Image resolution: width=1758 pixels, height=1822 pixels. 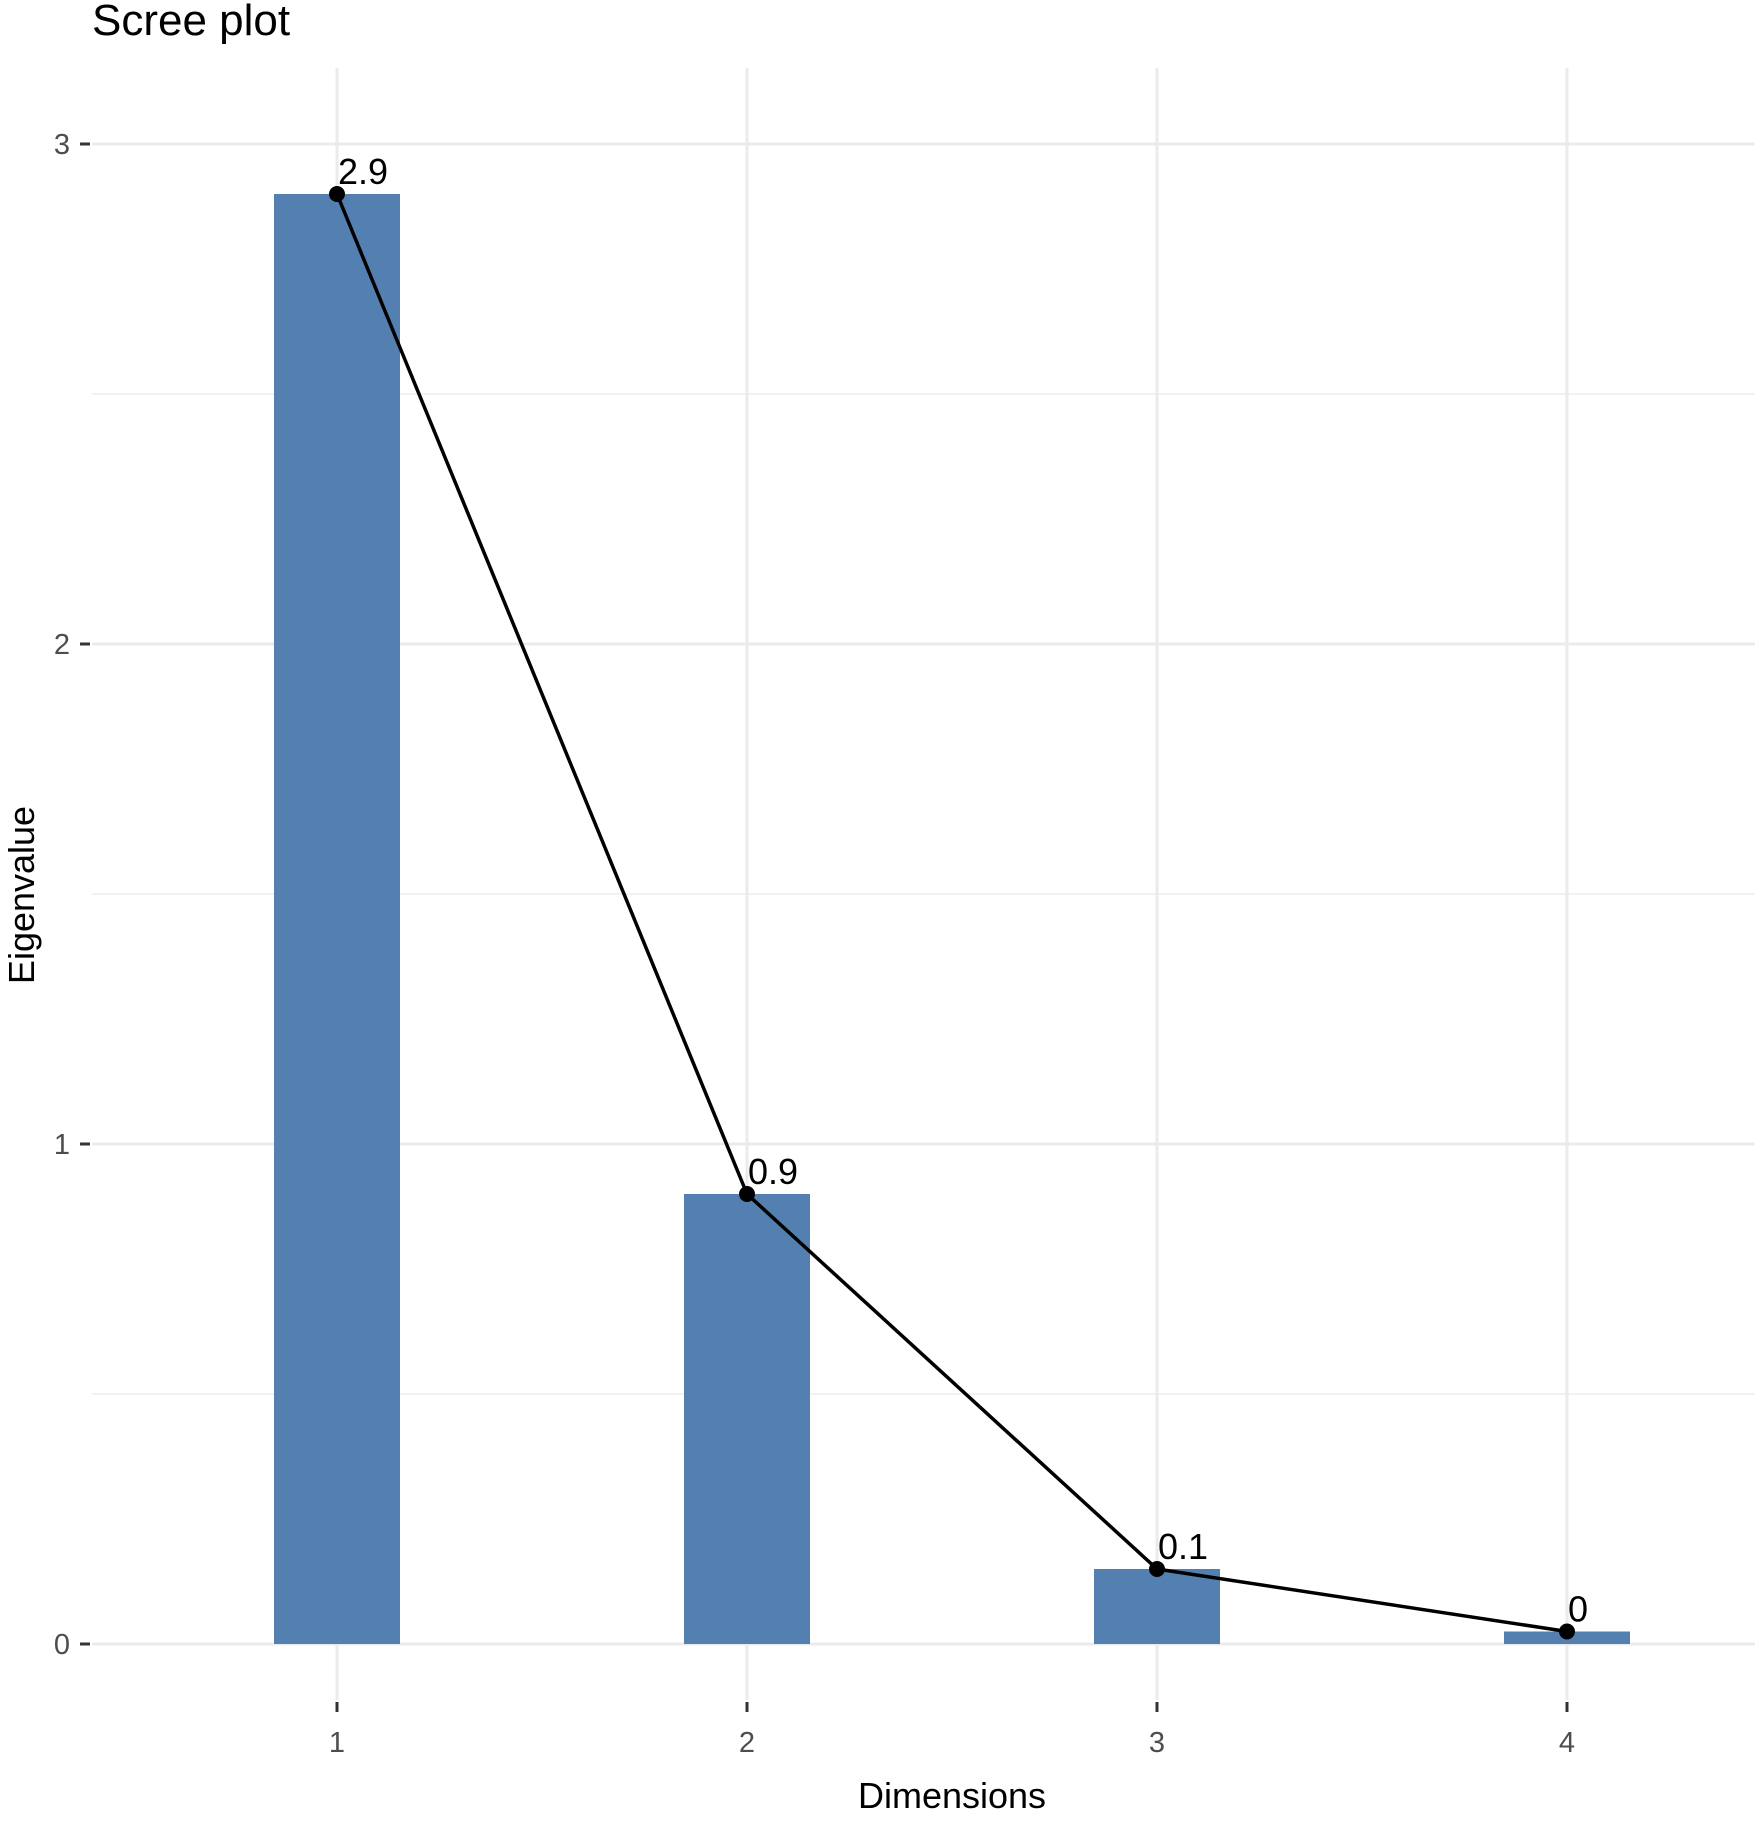 I want to click on x-tick-label: 3, so click(x=1157, y=1743).